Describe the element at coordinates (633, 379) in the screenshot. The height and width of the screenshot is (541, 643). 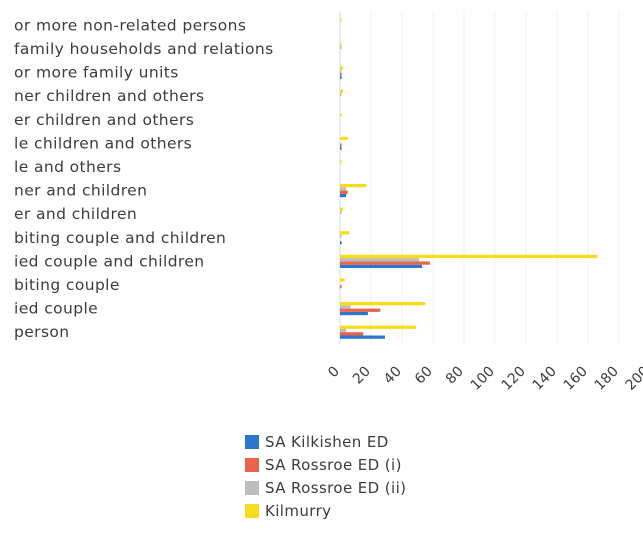
I see `x-tick-label-200: 200` at that location.